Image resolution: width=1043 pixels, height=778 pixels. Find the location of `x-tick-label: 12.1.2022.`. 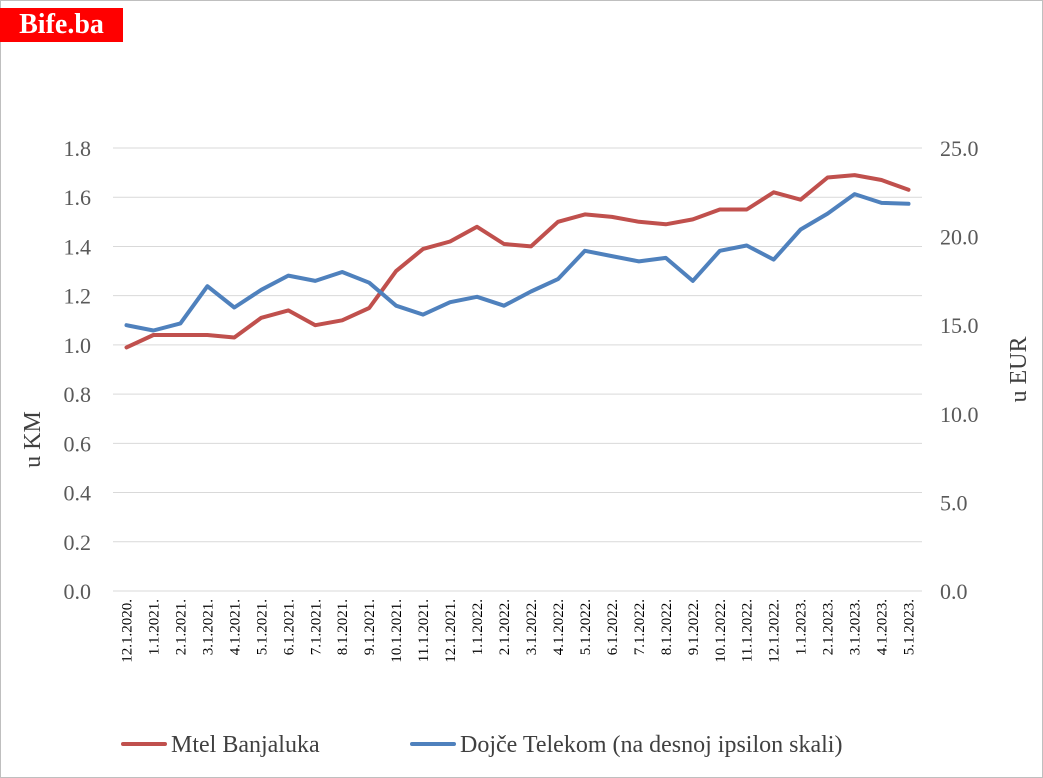

x-tick-label: 12.1.2022. is located at coordinates (775, 631).